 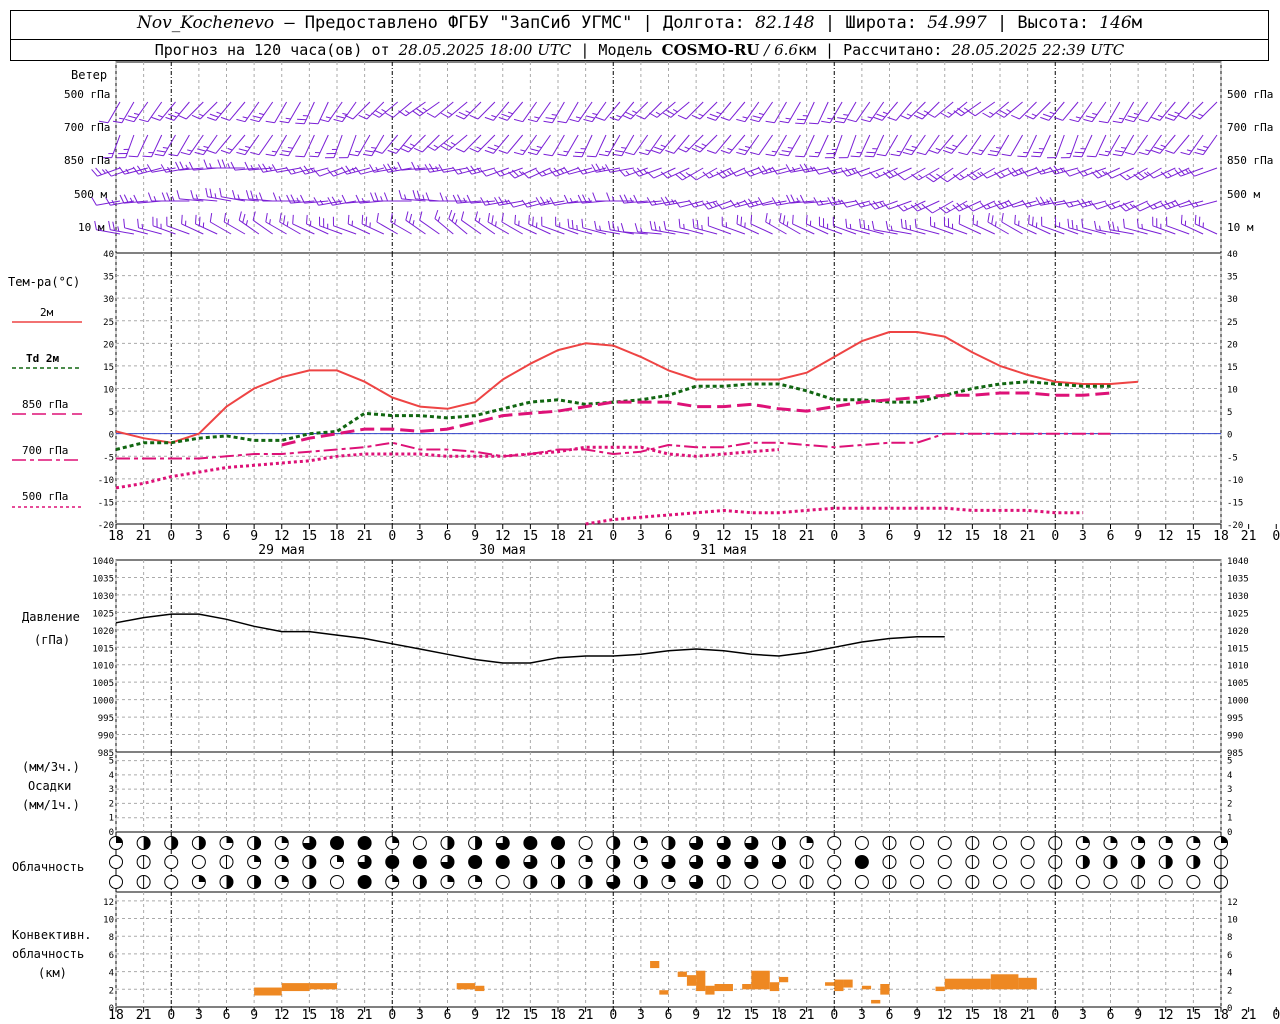 I want to click on hour-tick-label: 3, so click(x=1083, y=536).